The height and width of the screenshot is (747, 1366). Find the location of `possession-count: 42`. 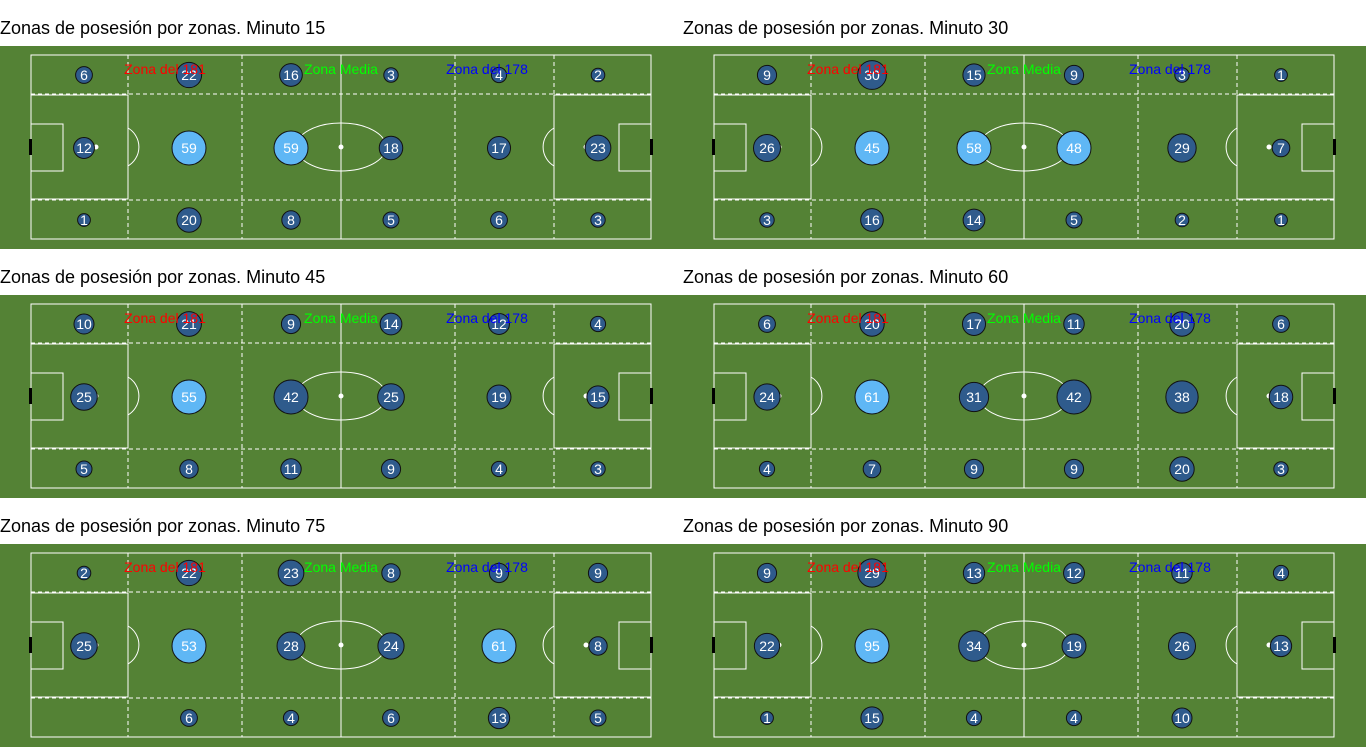

possession-count: 42 is located at coordinates (291, 397).